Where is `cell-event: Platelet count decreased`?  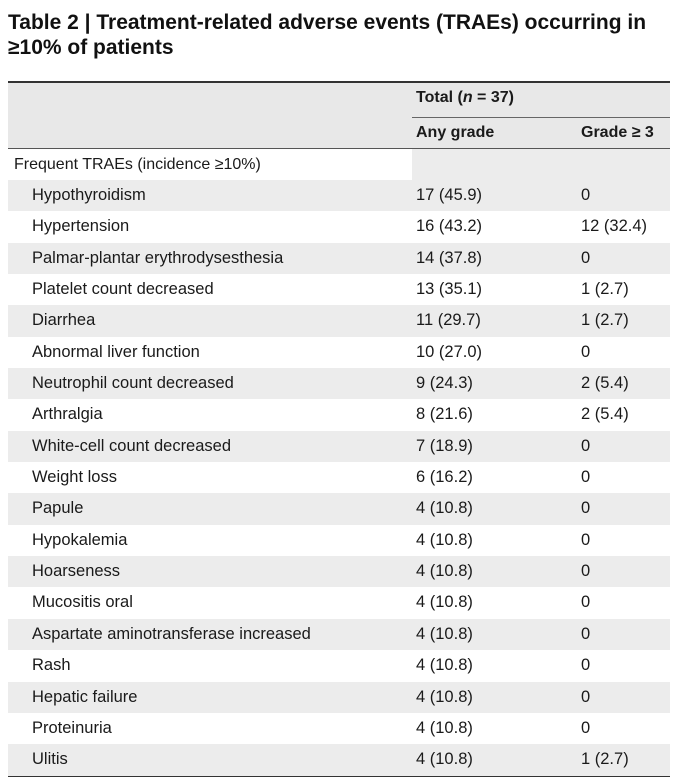 cell-event: Platelet count decreased is located at coordinates (123, 289).